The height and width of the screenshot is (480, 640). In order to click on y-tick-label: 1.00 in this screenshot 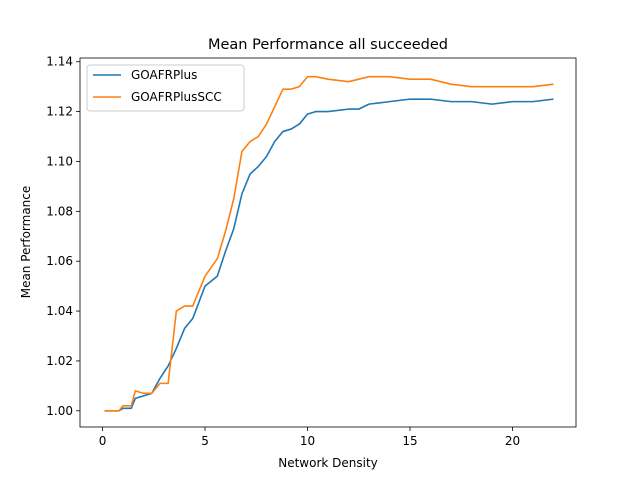, I will do `click(59, 411)`.